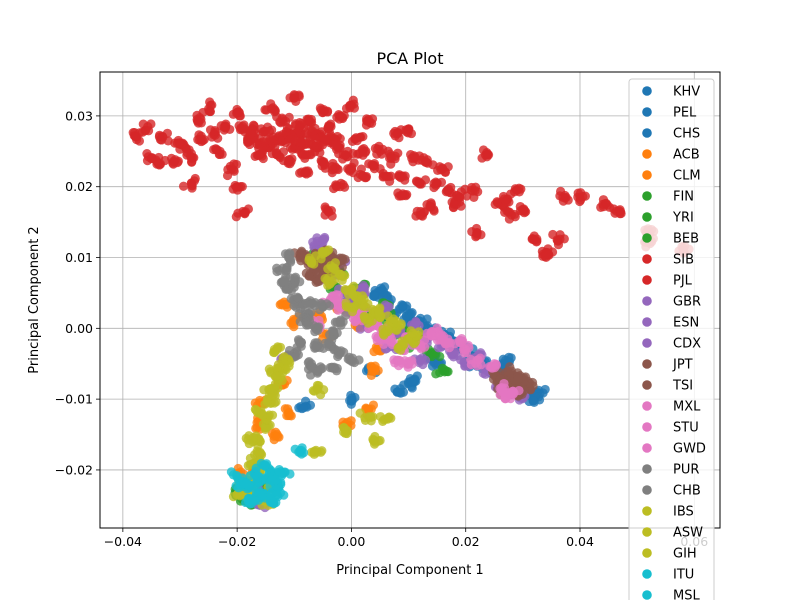  I want to click on legend-label: GBR, so click(687, 302).